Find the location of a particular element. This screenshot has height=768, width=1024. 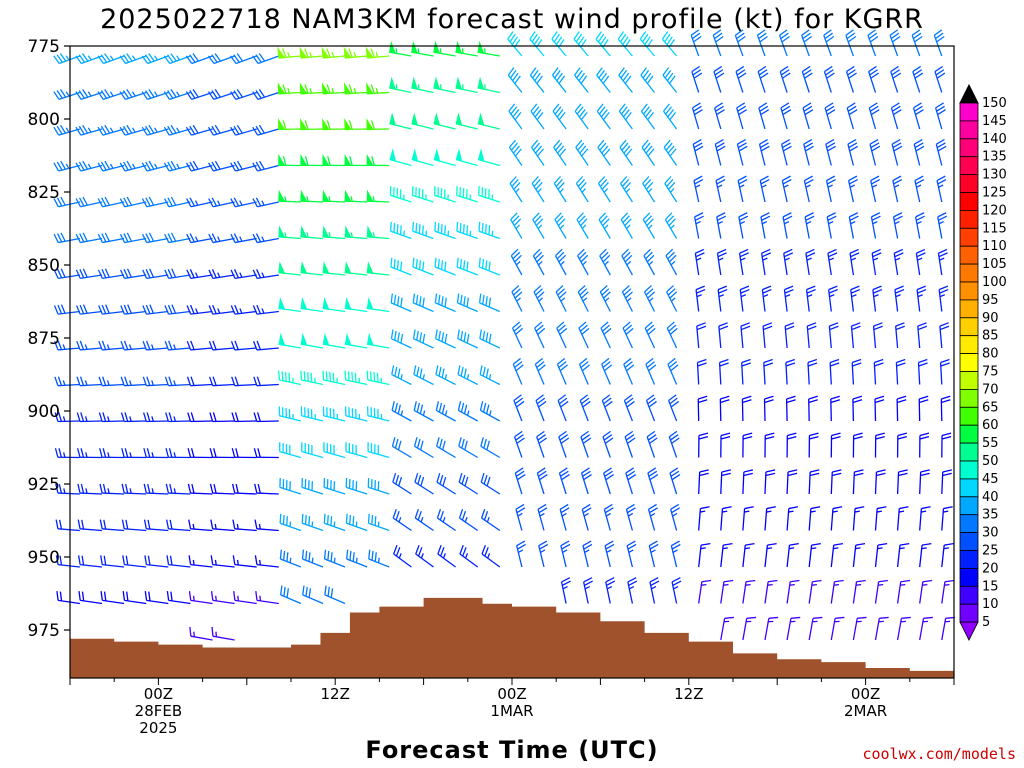

y-tick-label: 875 is located at coordinates (44, 339).